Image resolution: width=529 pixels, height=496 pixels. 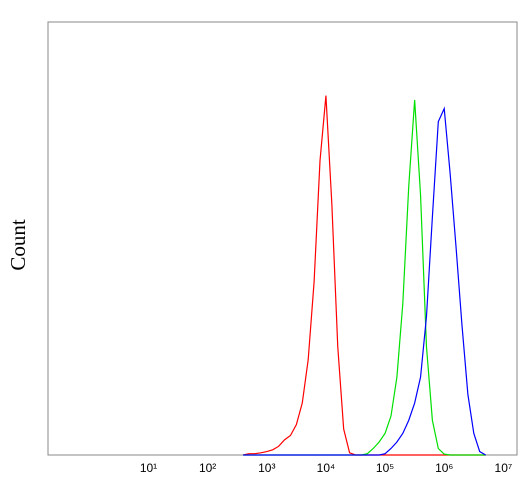 What do you see at coordinates (444, 468) in the screenshot?
I see `x-tick-label: 10⁶` at bounding box center [444, 468].